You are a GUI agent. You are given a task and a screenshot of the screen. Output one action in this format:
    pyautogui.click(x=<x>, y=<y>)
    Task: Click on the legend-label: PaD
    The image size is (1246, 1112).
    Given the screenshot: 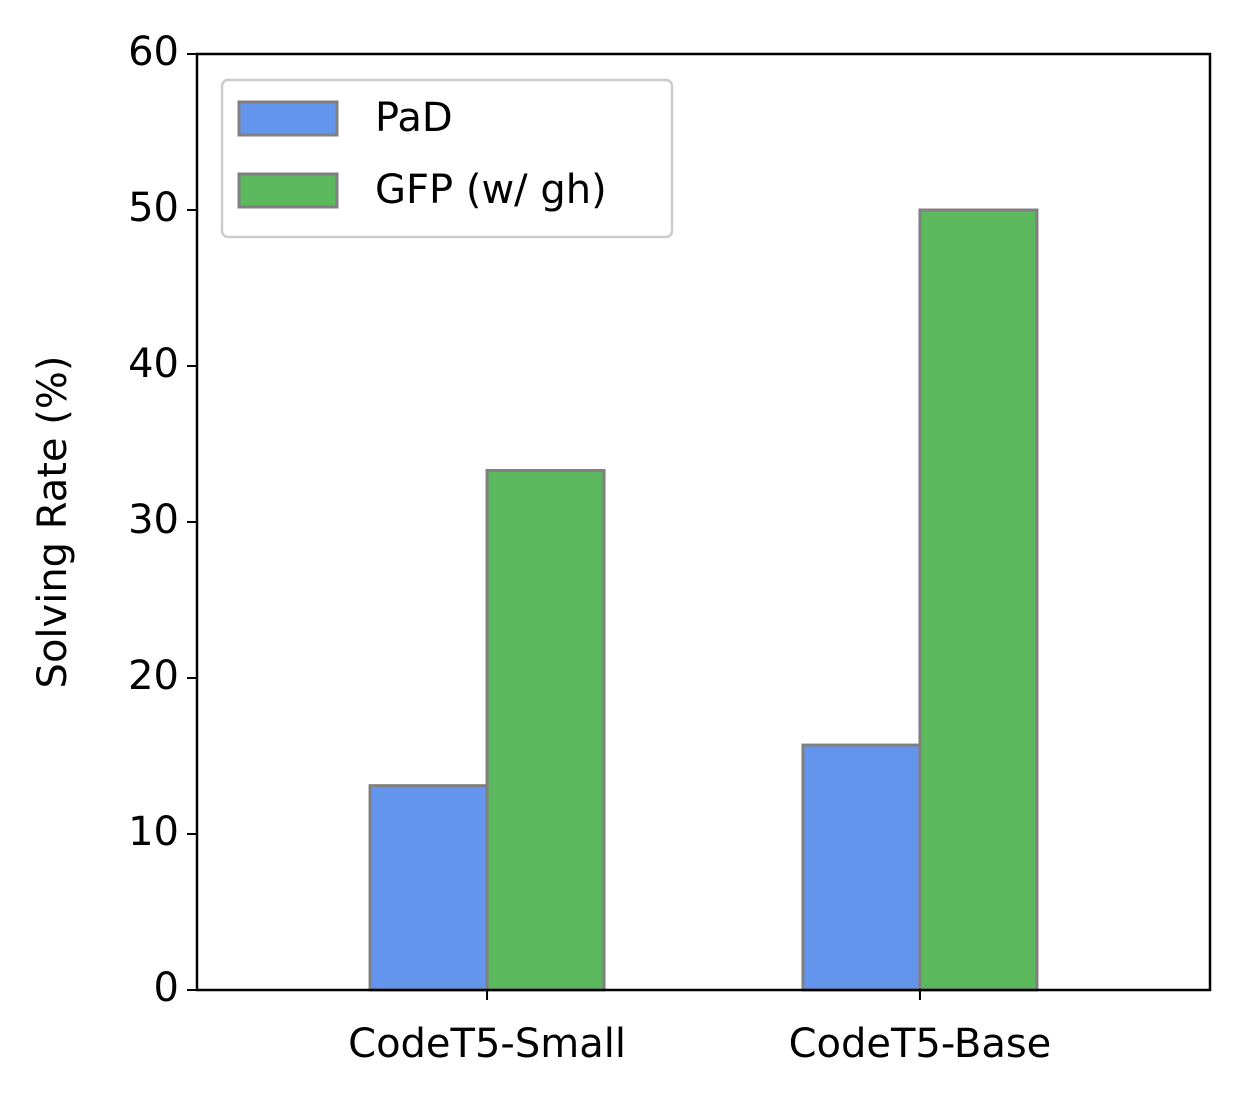 What is the action you would take?
    pyautogui.click(x=414, y=118)
    